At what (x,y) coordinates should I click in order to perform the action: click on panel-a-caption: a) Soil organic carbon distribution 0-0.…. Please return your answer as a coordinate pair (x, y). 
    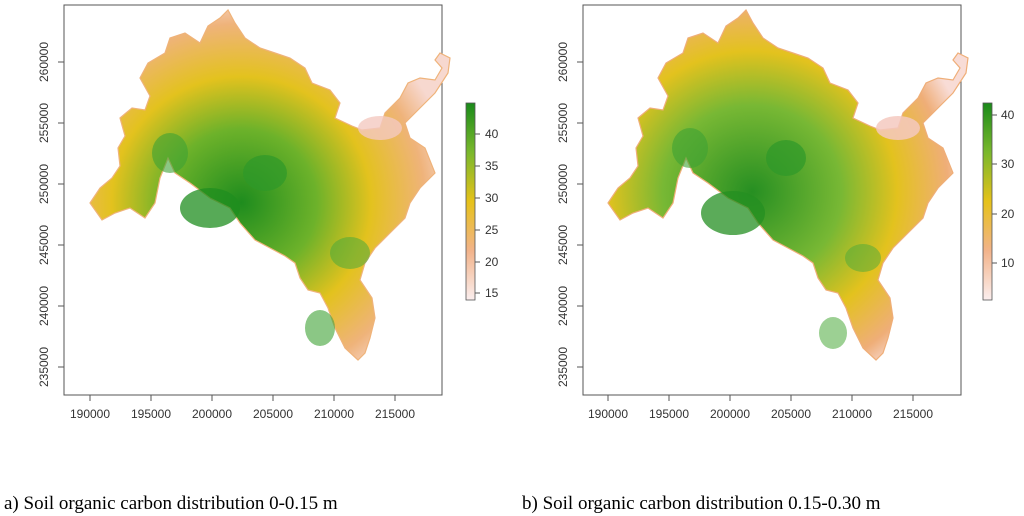
    Looking at the image, I should click on (171, 503).